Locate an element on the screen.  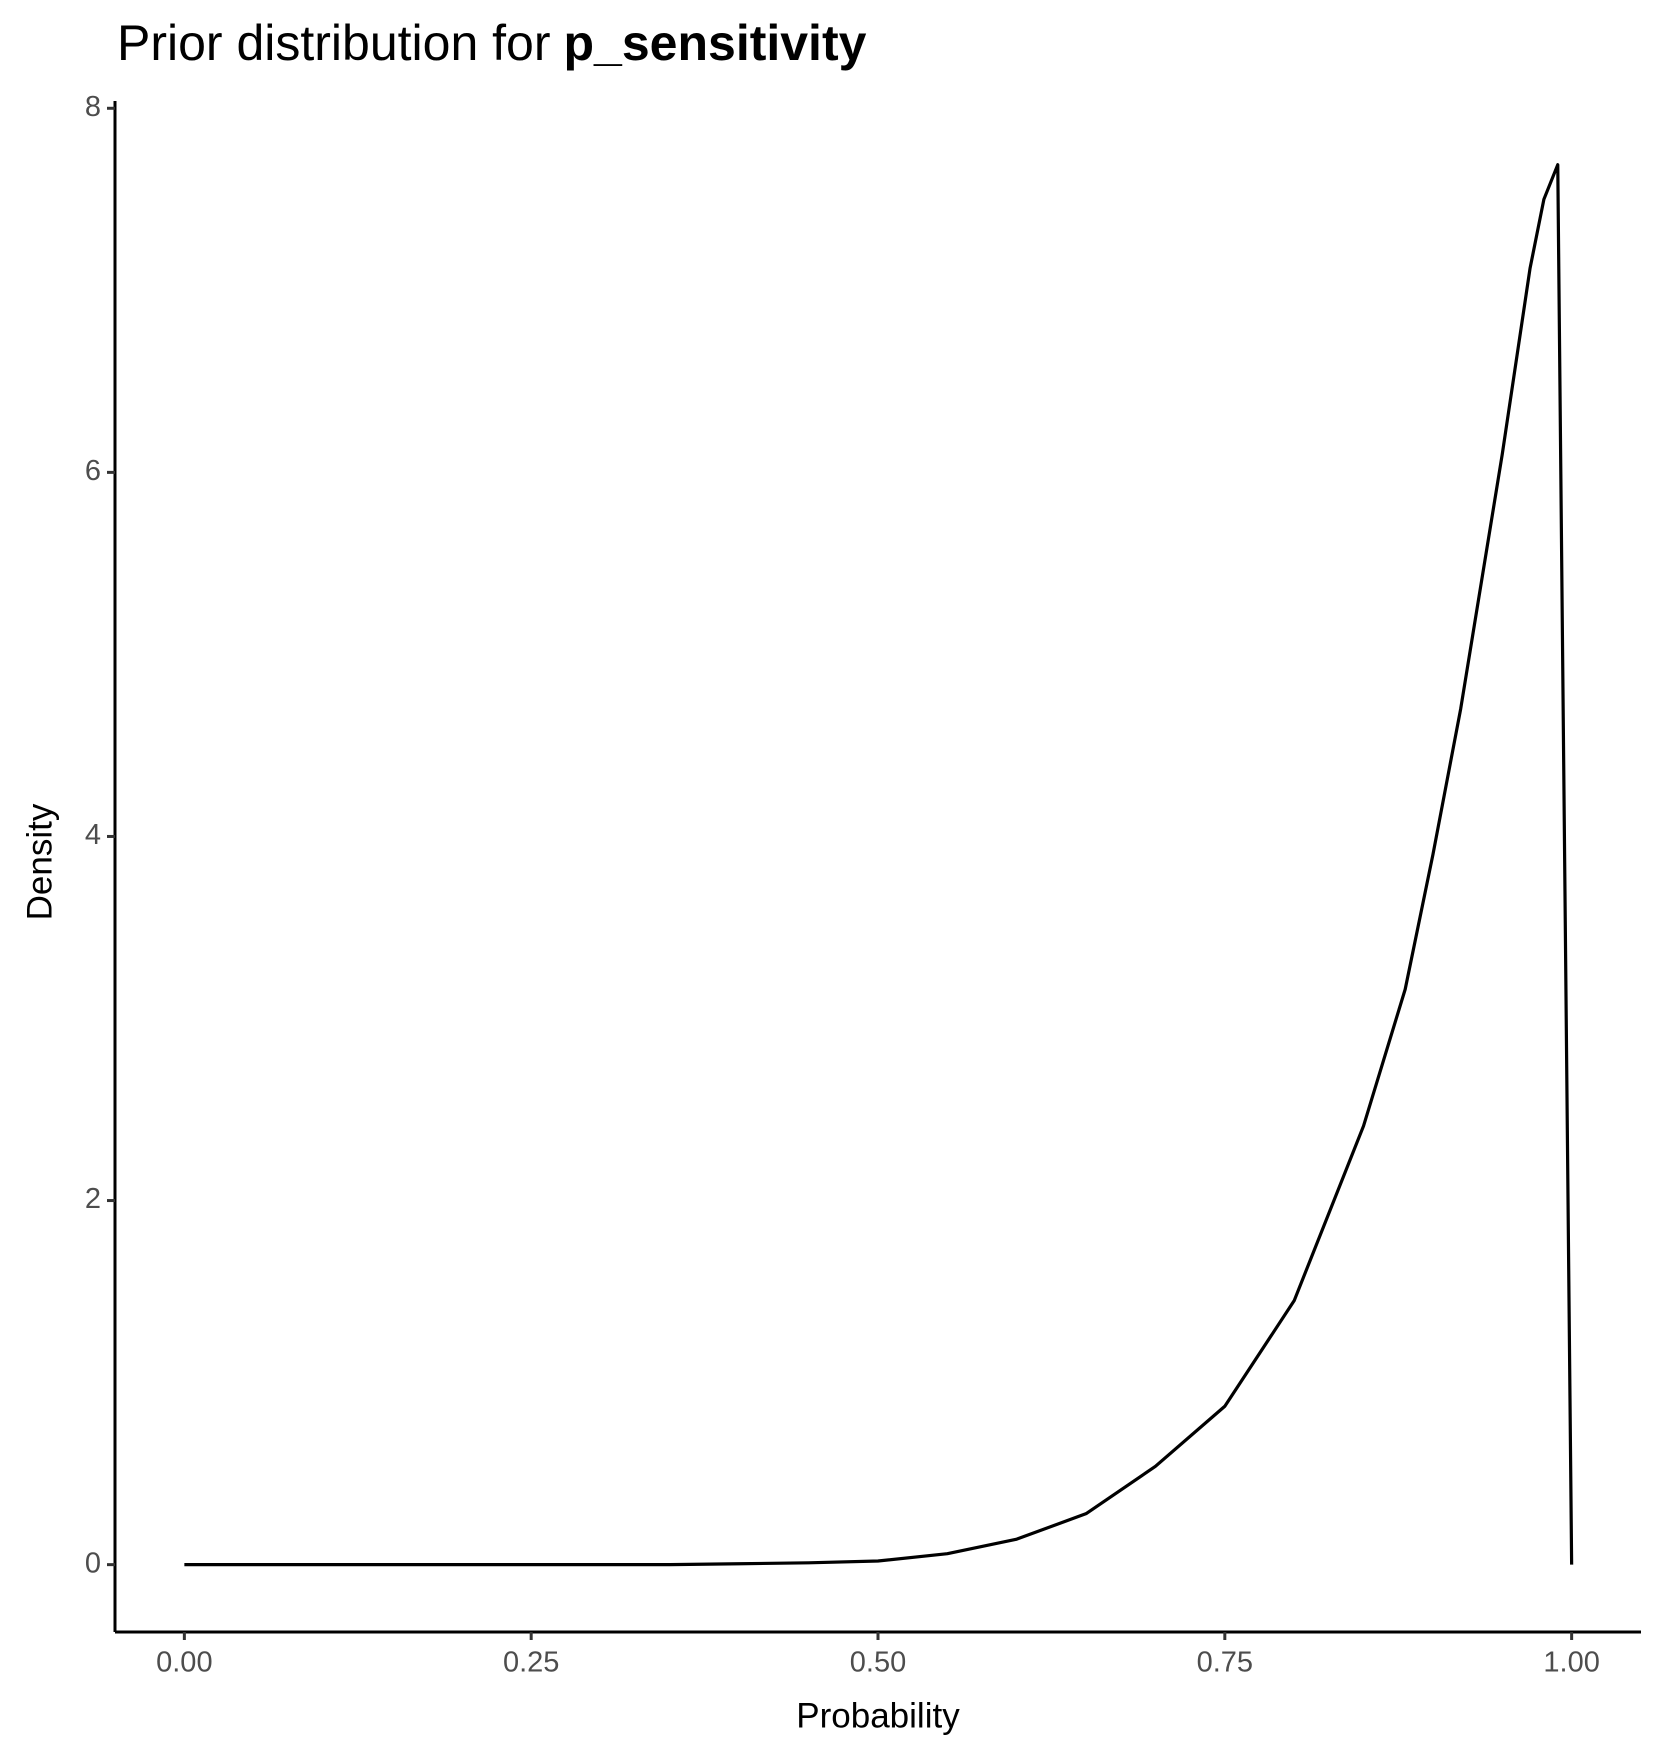
title-bold: p_sensitivity is located at coordinates (715, 43).